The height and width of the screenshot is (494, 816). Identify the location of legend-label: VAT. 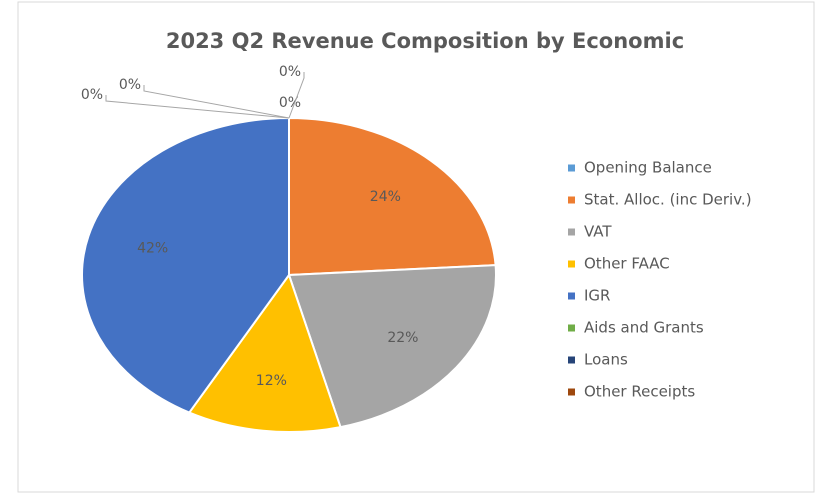
(598, 232).